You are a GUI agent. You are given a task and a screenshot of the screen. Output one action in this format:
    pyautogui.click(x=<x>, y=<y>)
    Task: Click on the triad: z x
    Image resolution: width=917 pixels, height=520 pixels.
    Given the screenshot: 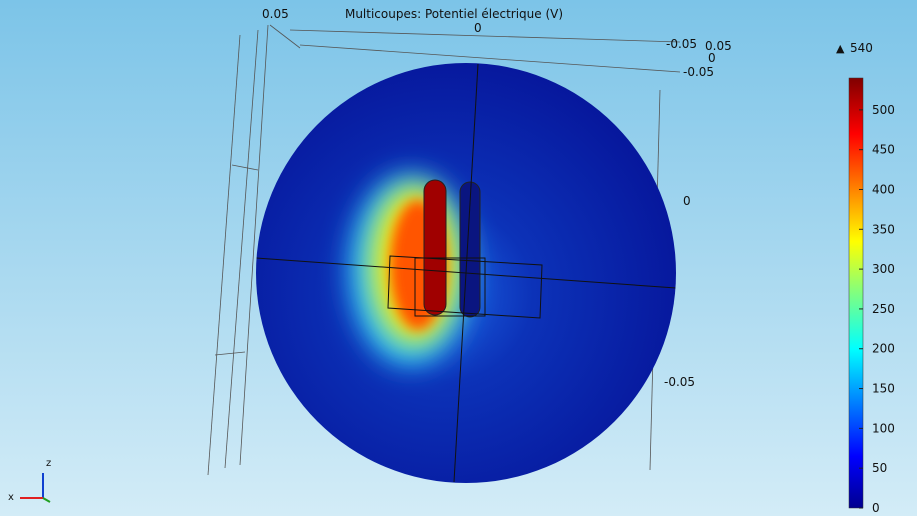 What is the action you would take?
    pyautogui.click(x=29, y=480)
    